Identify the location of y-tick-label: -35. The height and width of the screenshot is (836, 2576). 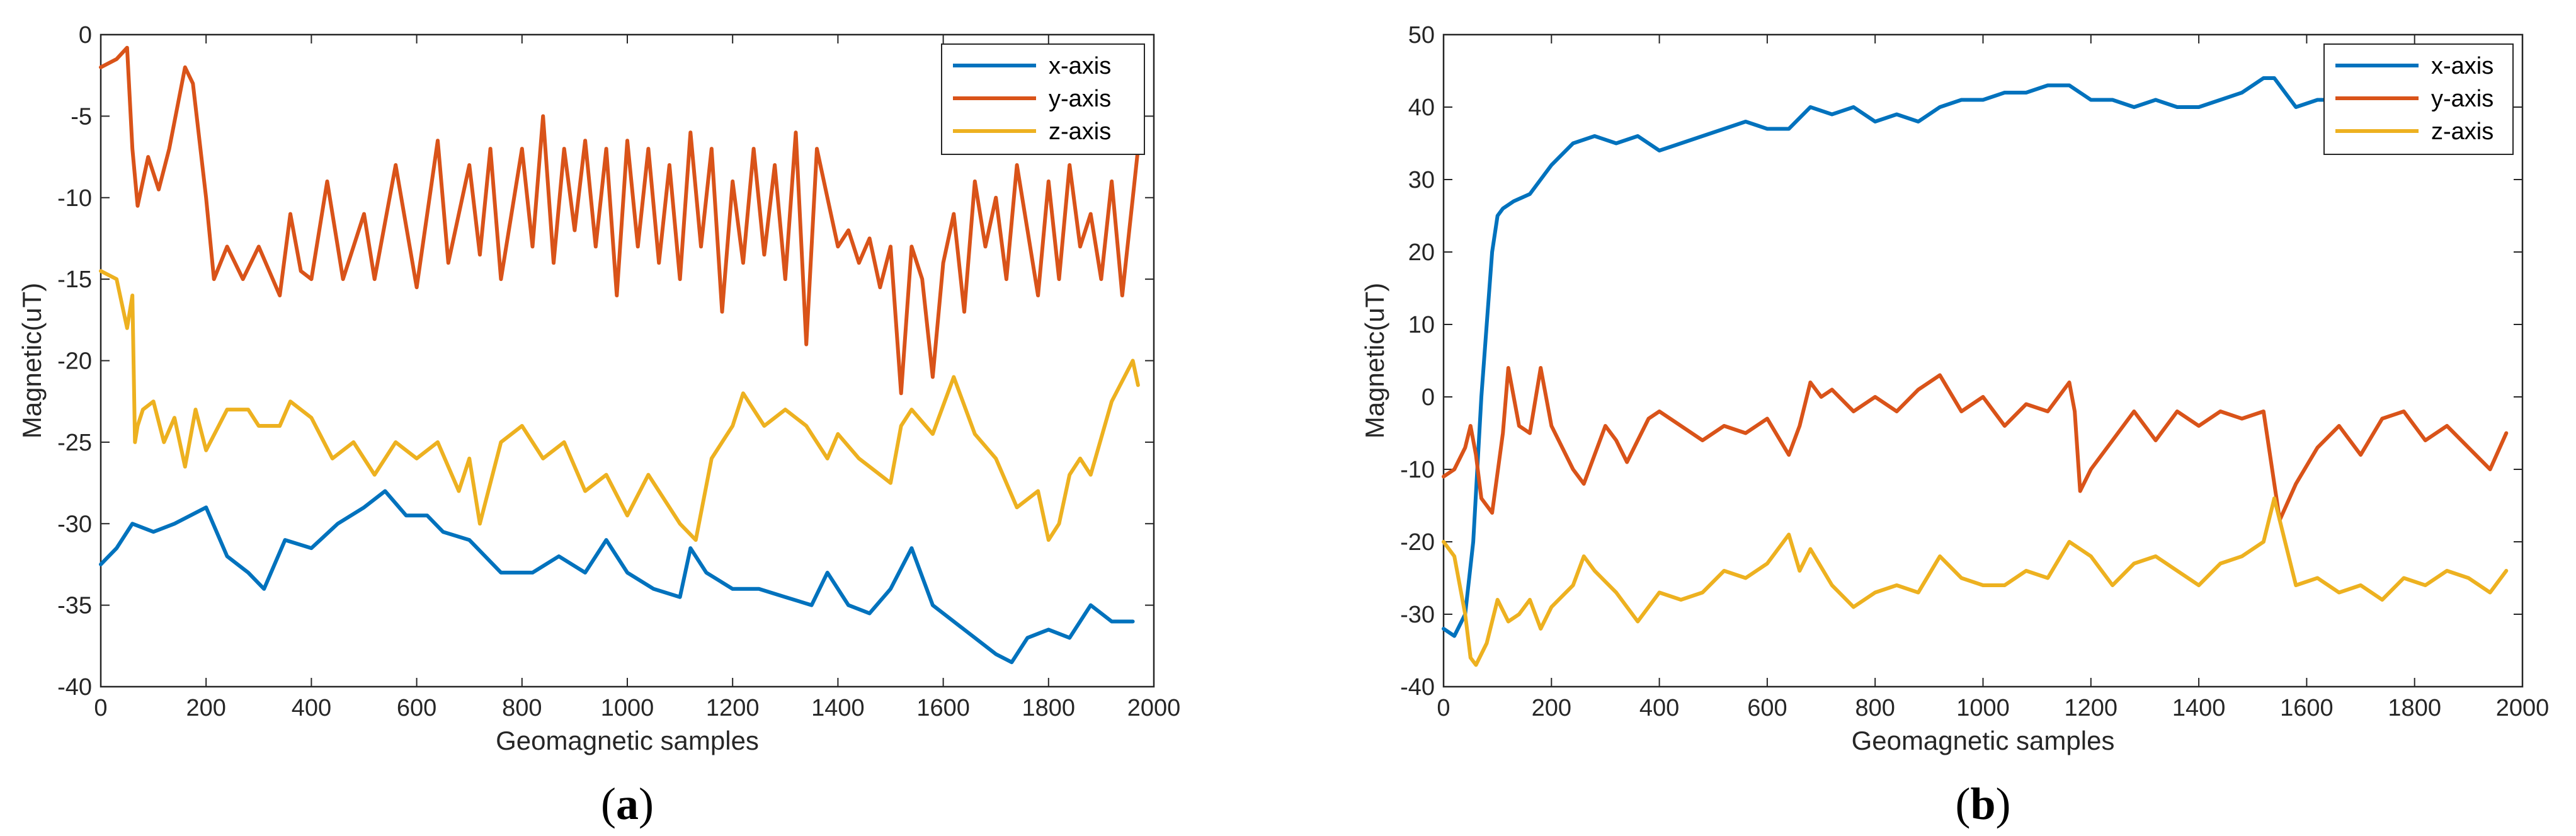
(74, 606).